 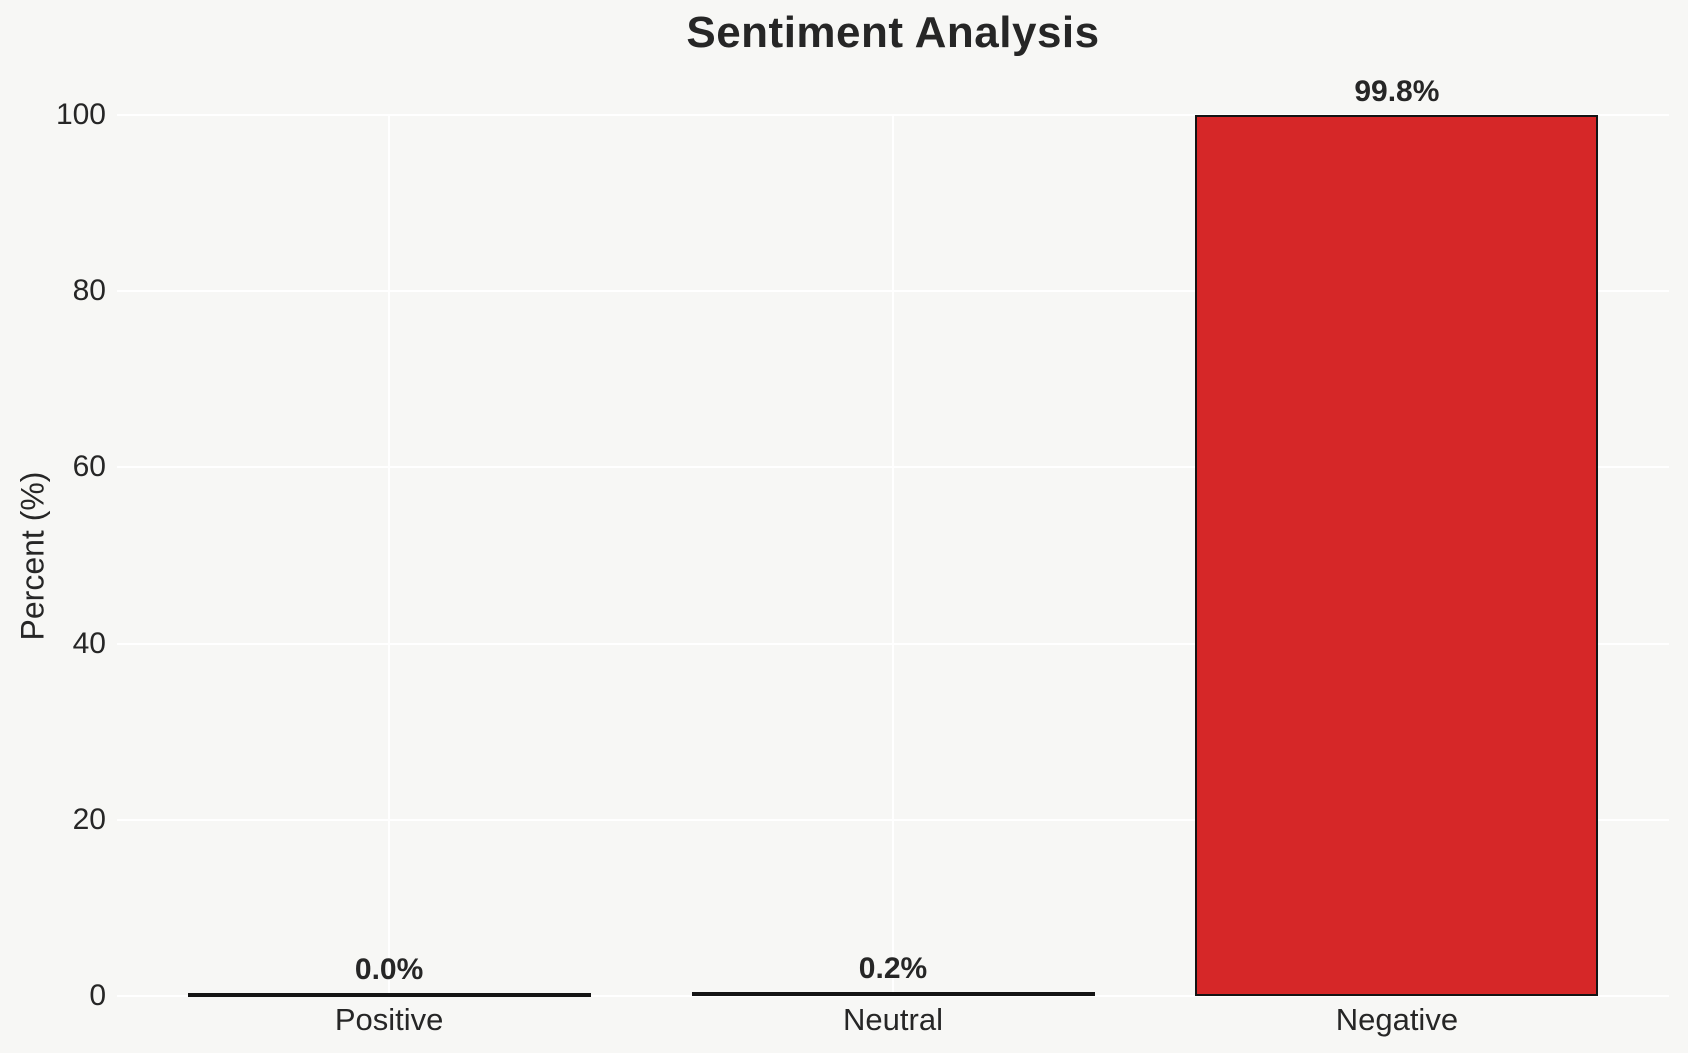 I want to click on x-tick-label-neutral: Neutral, so click(x=893, y=1019).